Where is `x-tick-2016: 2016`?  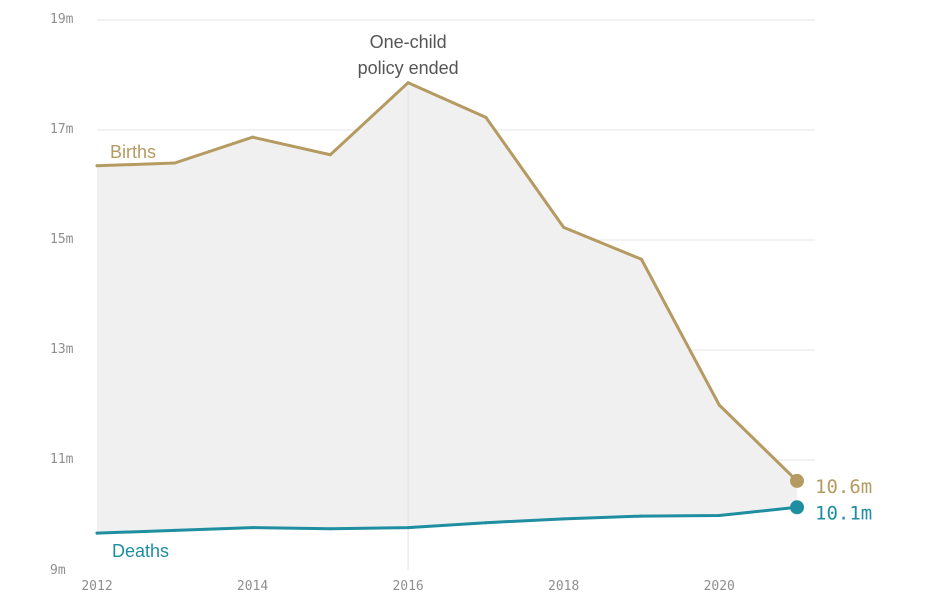 x-tick-2016: 2016 is located at coordinates (407, 586).